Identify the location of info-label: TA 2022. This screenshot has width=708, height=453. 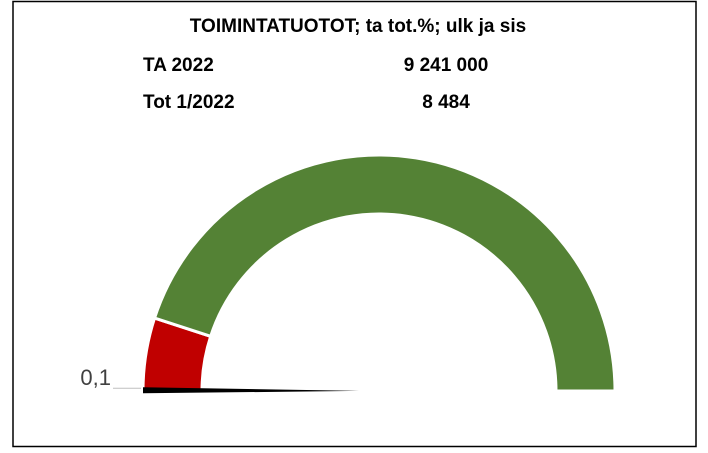
(178, 65).